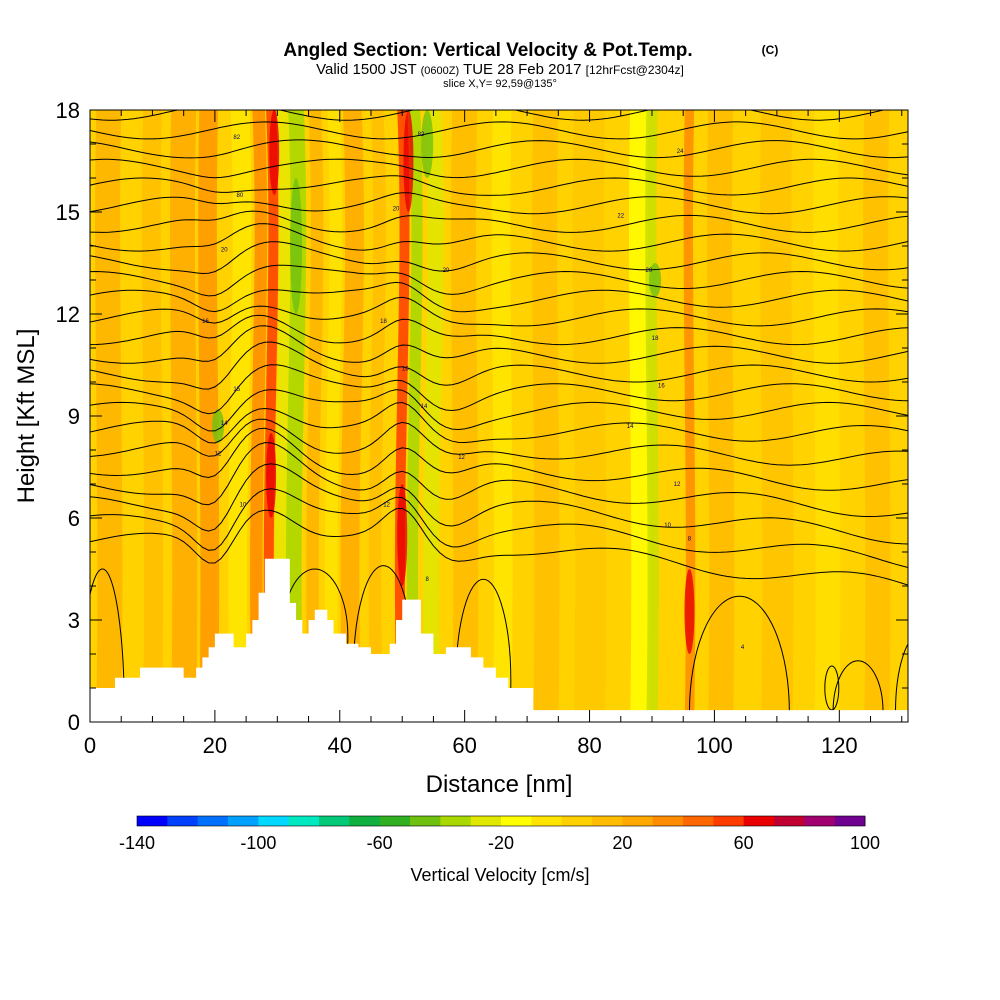 The width and height of the screenshot is (1000, 1000). What do you see at coordinates (74, 416) in the screenshot?
I see `y-tick-label: 9` at bounding box center [74, 416].